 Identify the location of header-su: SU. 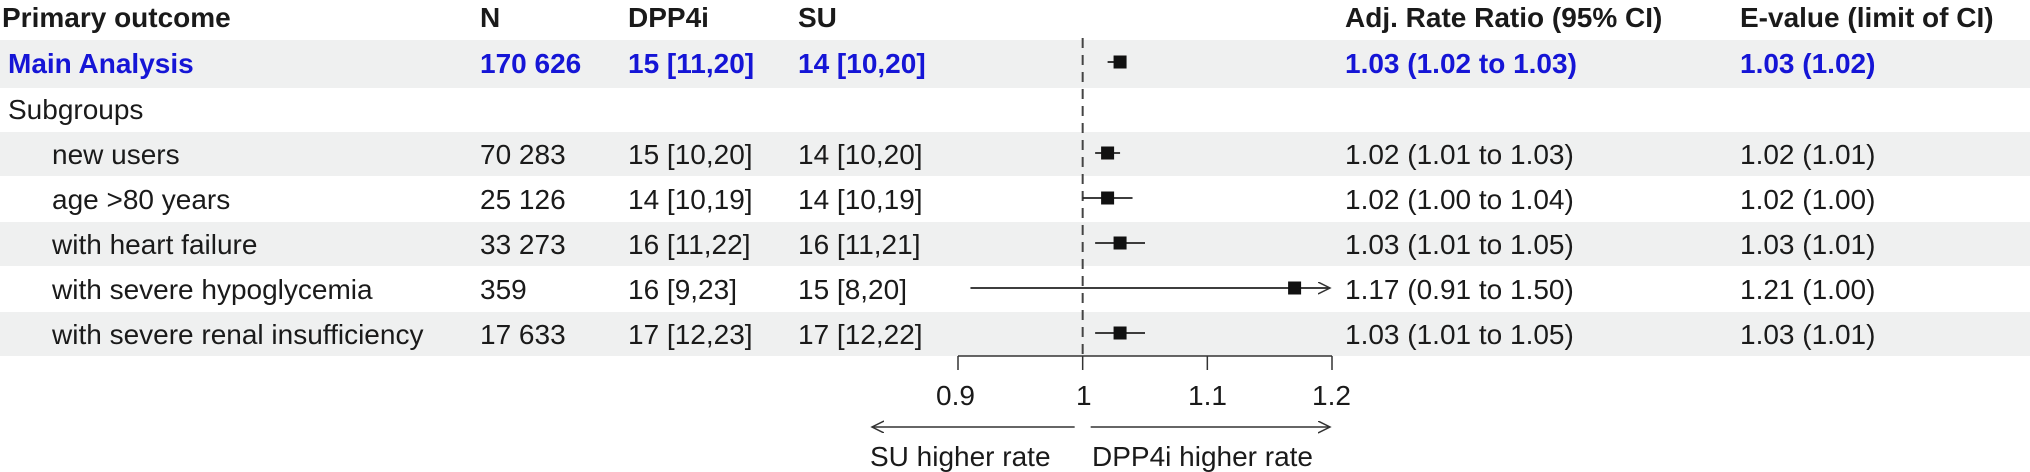
(817, 17).